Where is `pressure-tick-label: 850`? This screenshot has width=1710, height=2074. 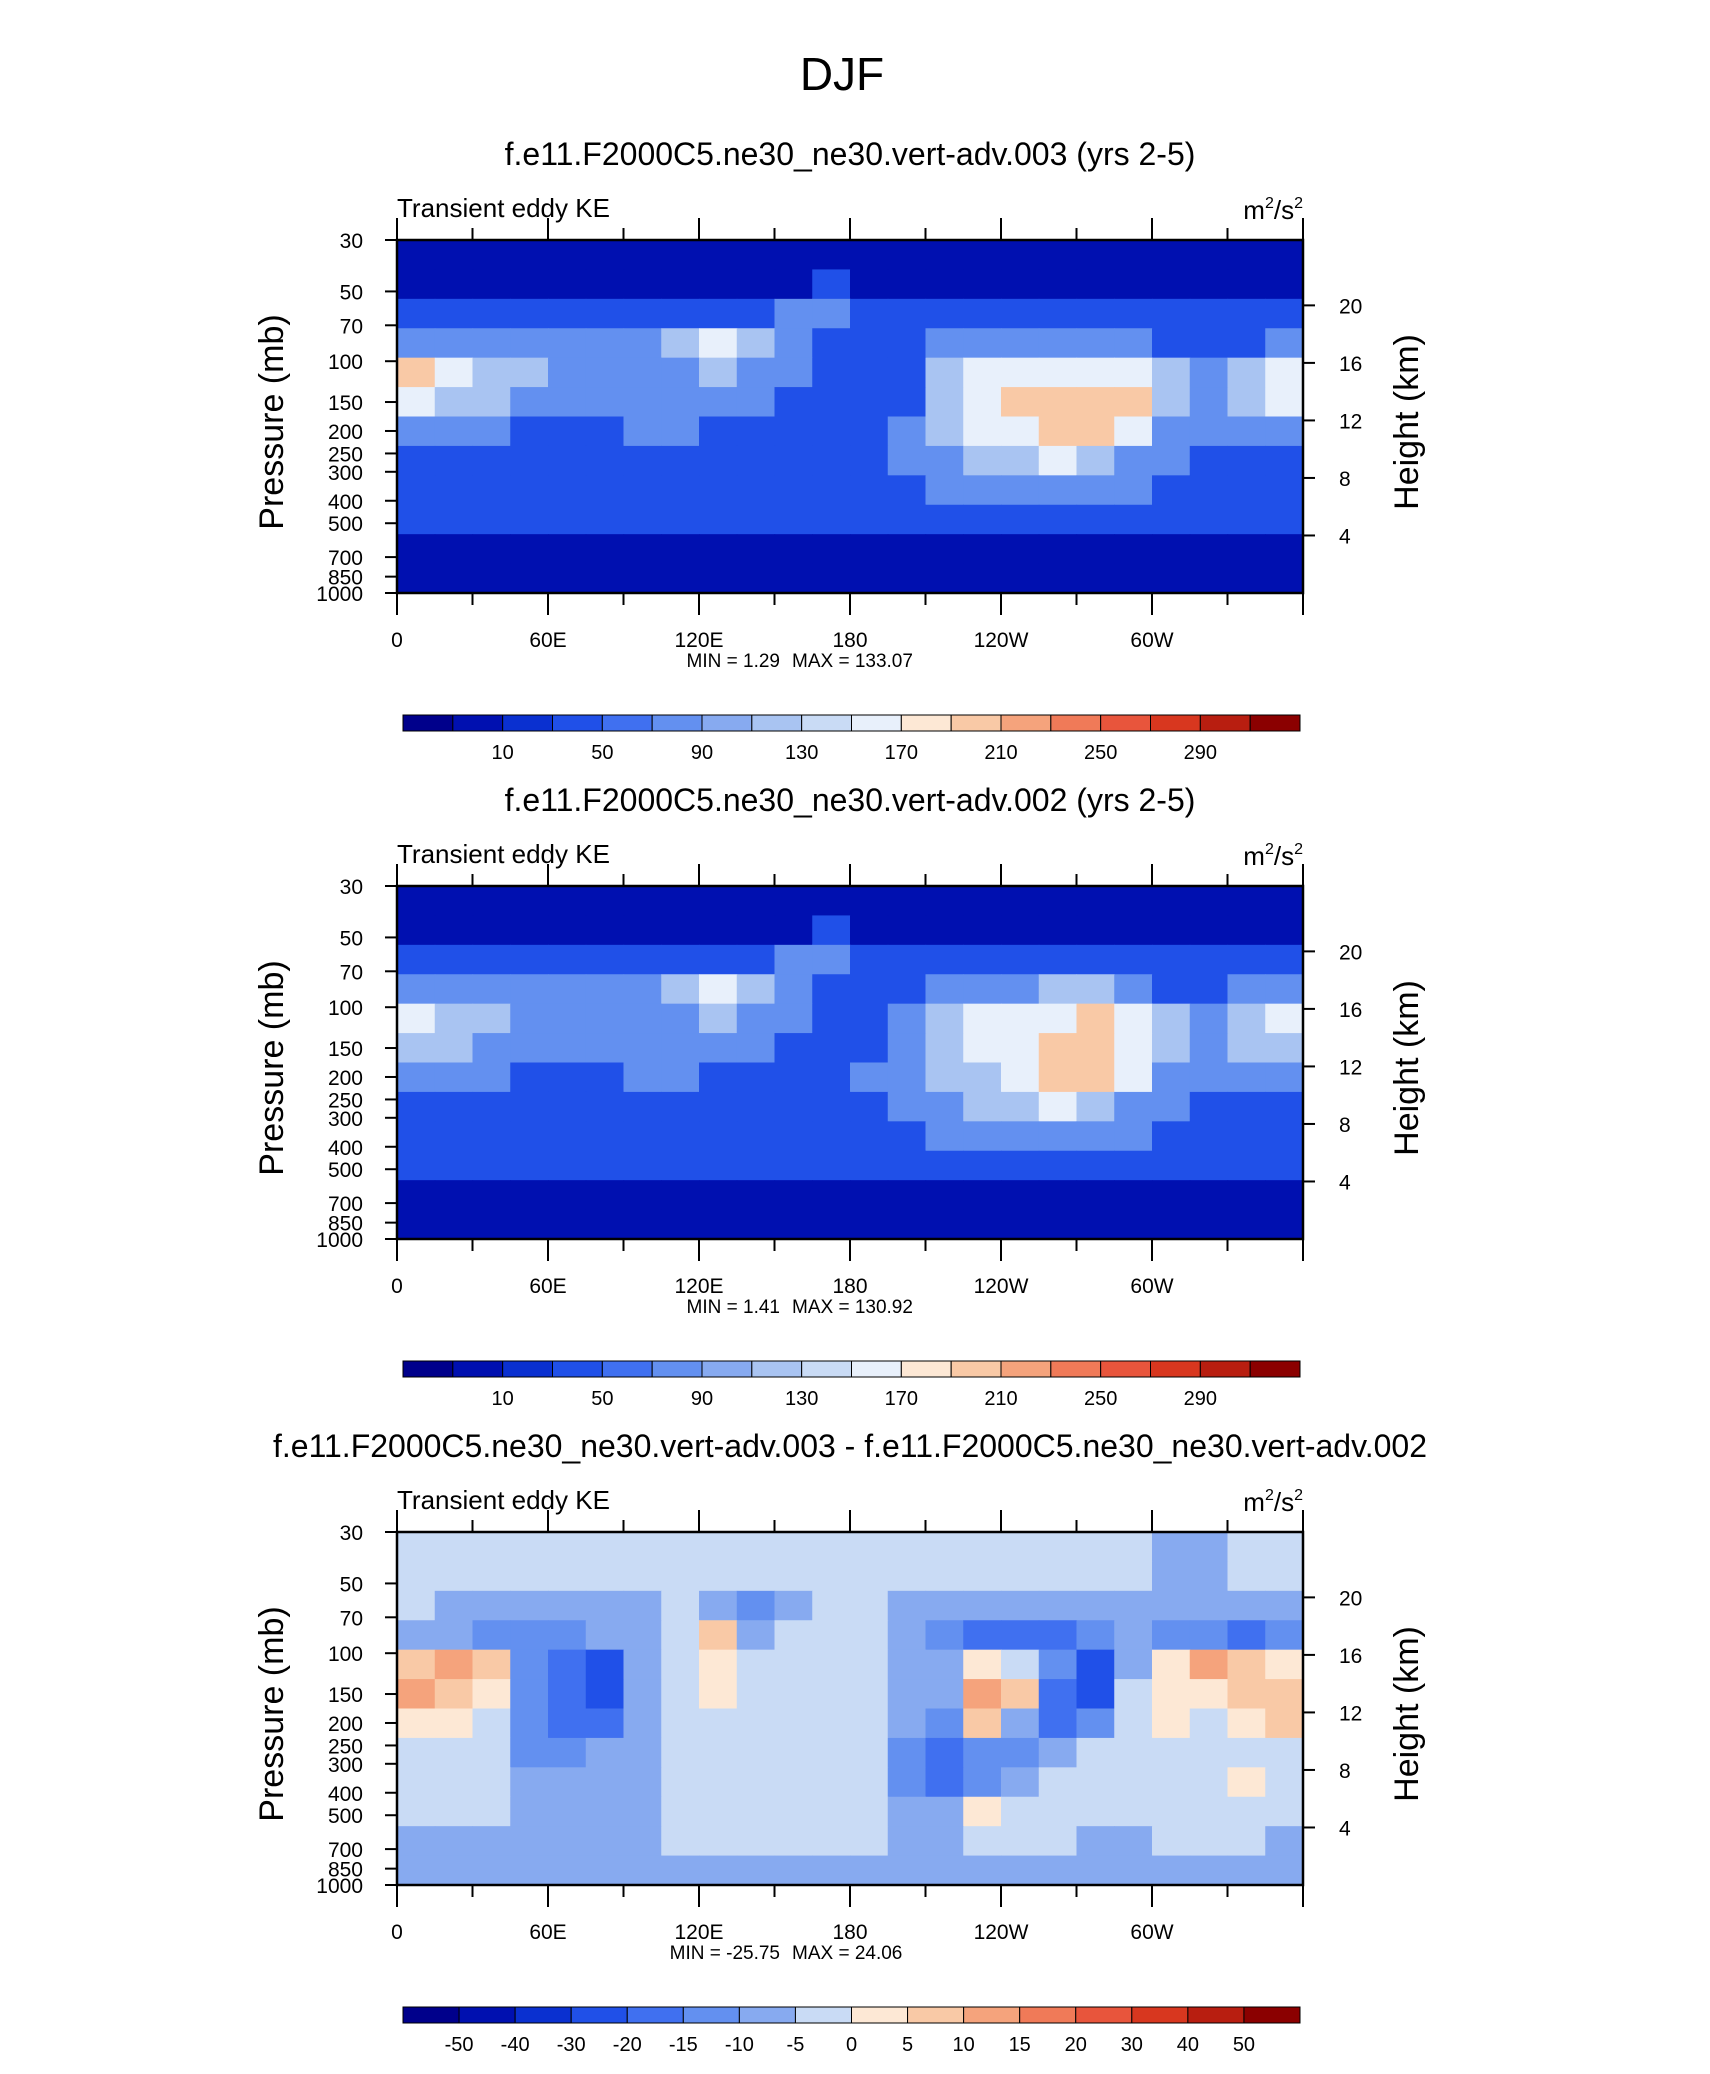
pressure-tick-label: 850 is located at coordinates (345, 1870).